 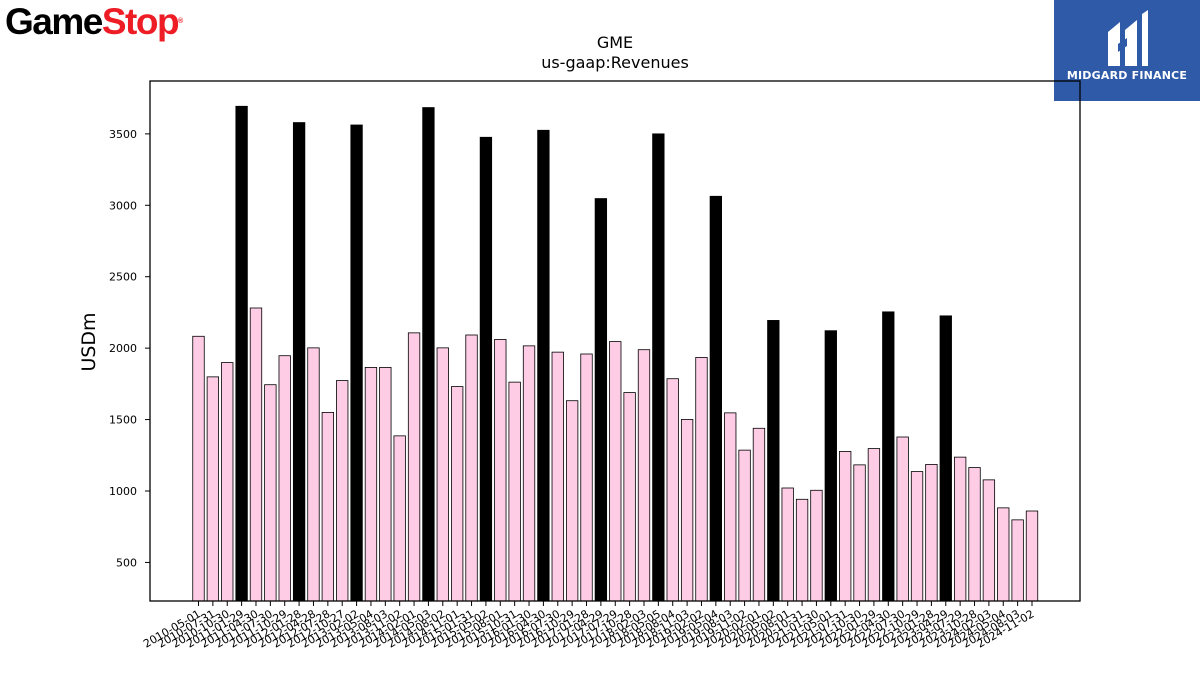 What do you see at coordinates (1128, 38) in the screenshot?
I see `midgard-monogram-icon` at bounding box center [1128, 38].